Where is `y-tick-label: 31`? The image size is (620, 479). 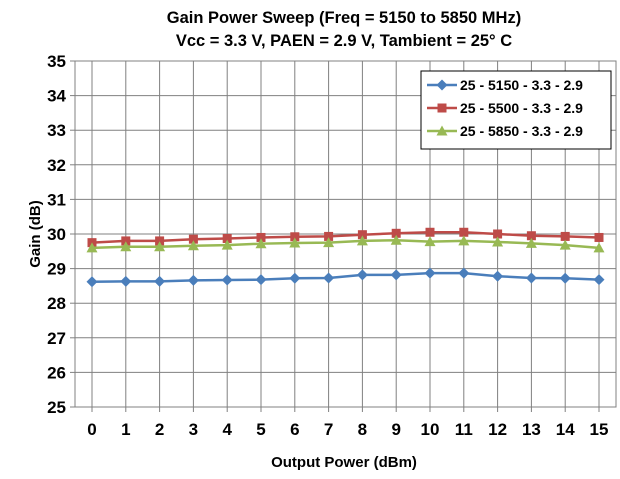
y-tick-label: 31 is located at coordinates (56, 199).